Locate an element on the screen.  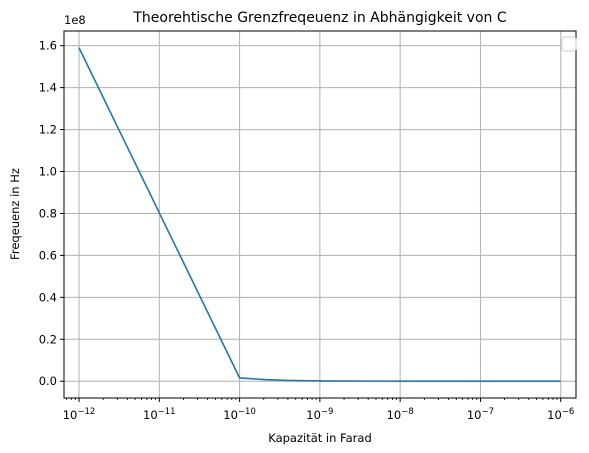
y-tick-label: 1.2 is located at coordinates (48, 130).